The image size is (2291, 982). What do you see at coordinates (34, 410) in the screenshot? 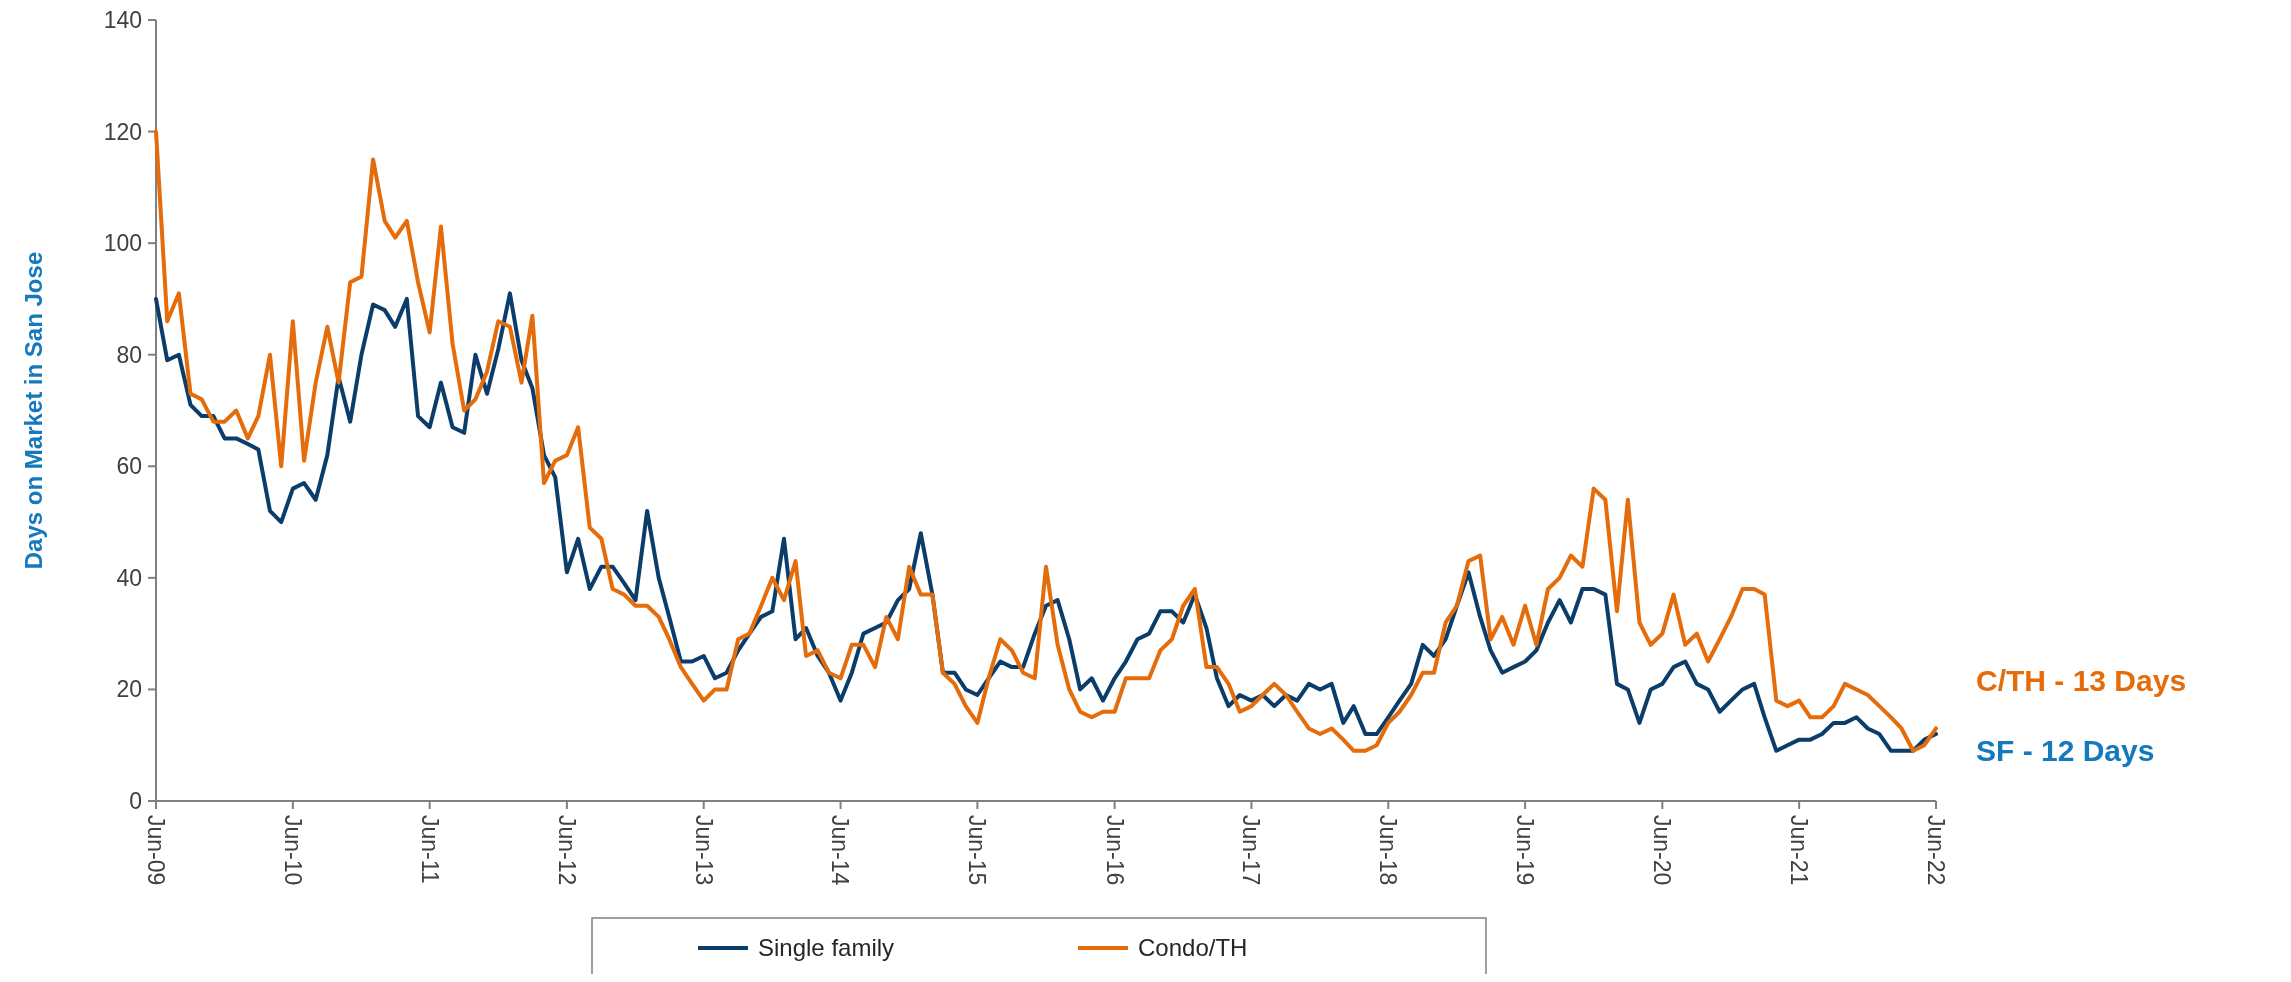
I see `y-axis-title: Days on Market in San Jose` at bounding box center [34, 410].